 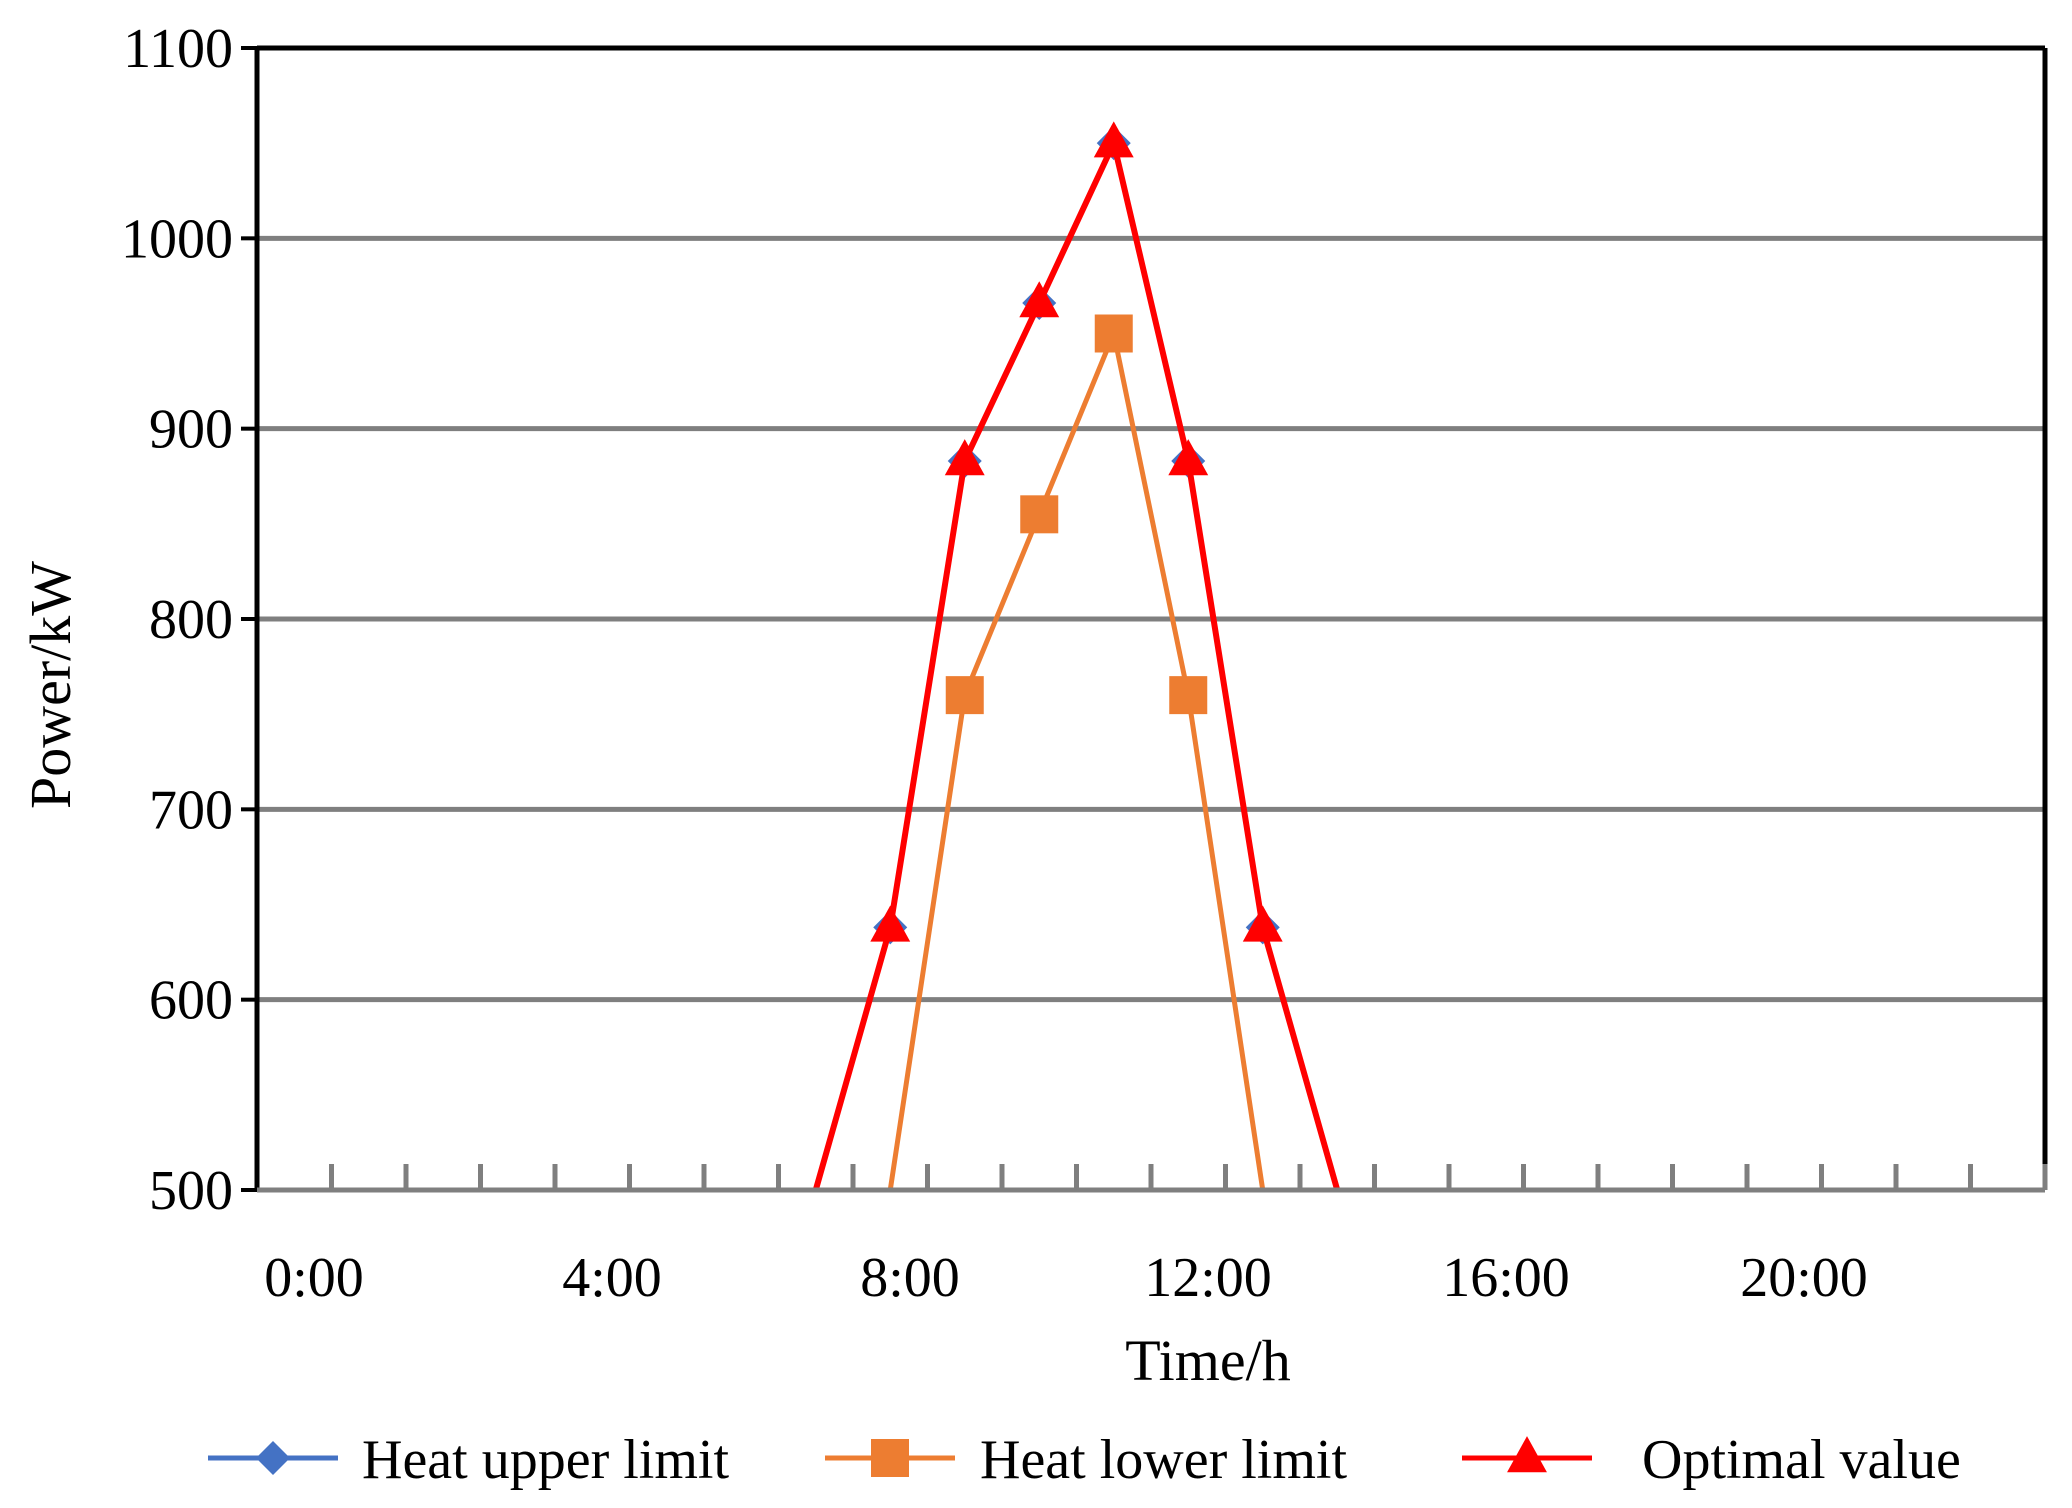 What do you see at coordinates (50, 685) in the screenshot?
I see `y-axis-title: Power/kW` at bounding box center [50, 685].